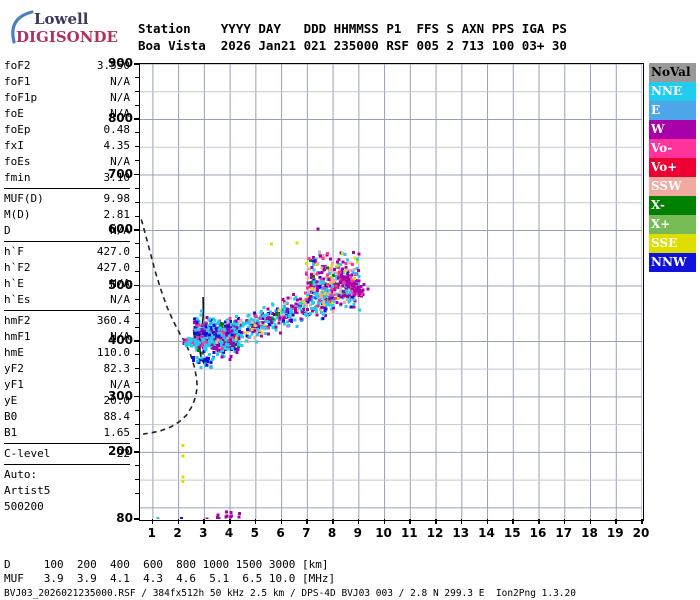 The height and width of the screenshot is (600, 700). I want to click on param-yf1: yF1 N/A, so click(67, 385).